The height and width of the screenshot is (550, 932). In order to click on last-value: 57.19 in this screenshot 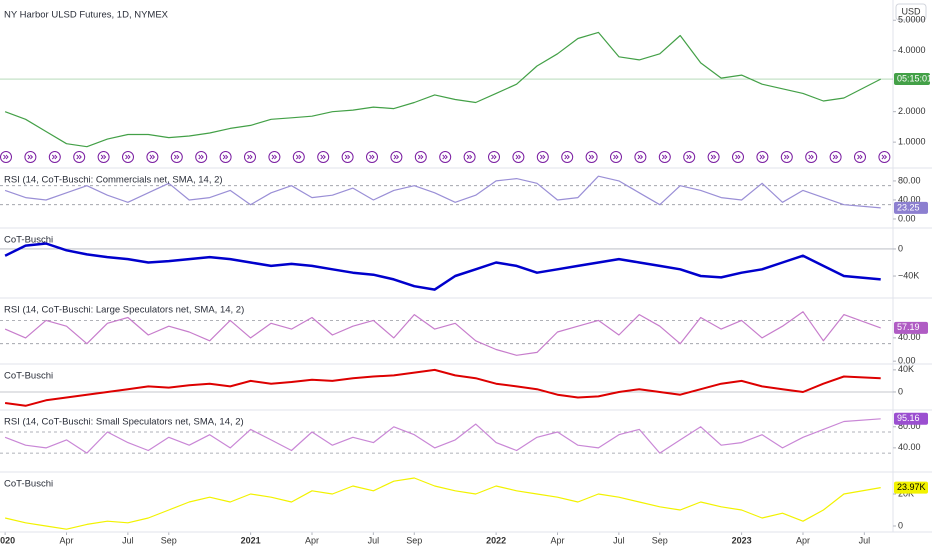, I will do `click(908, 327)`.